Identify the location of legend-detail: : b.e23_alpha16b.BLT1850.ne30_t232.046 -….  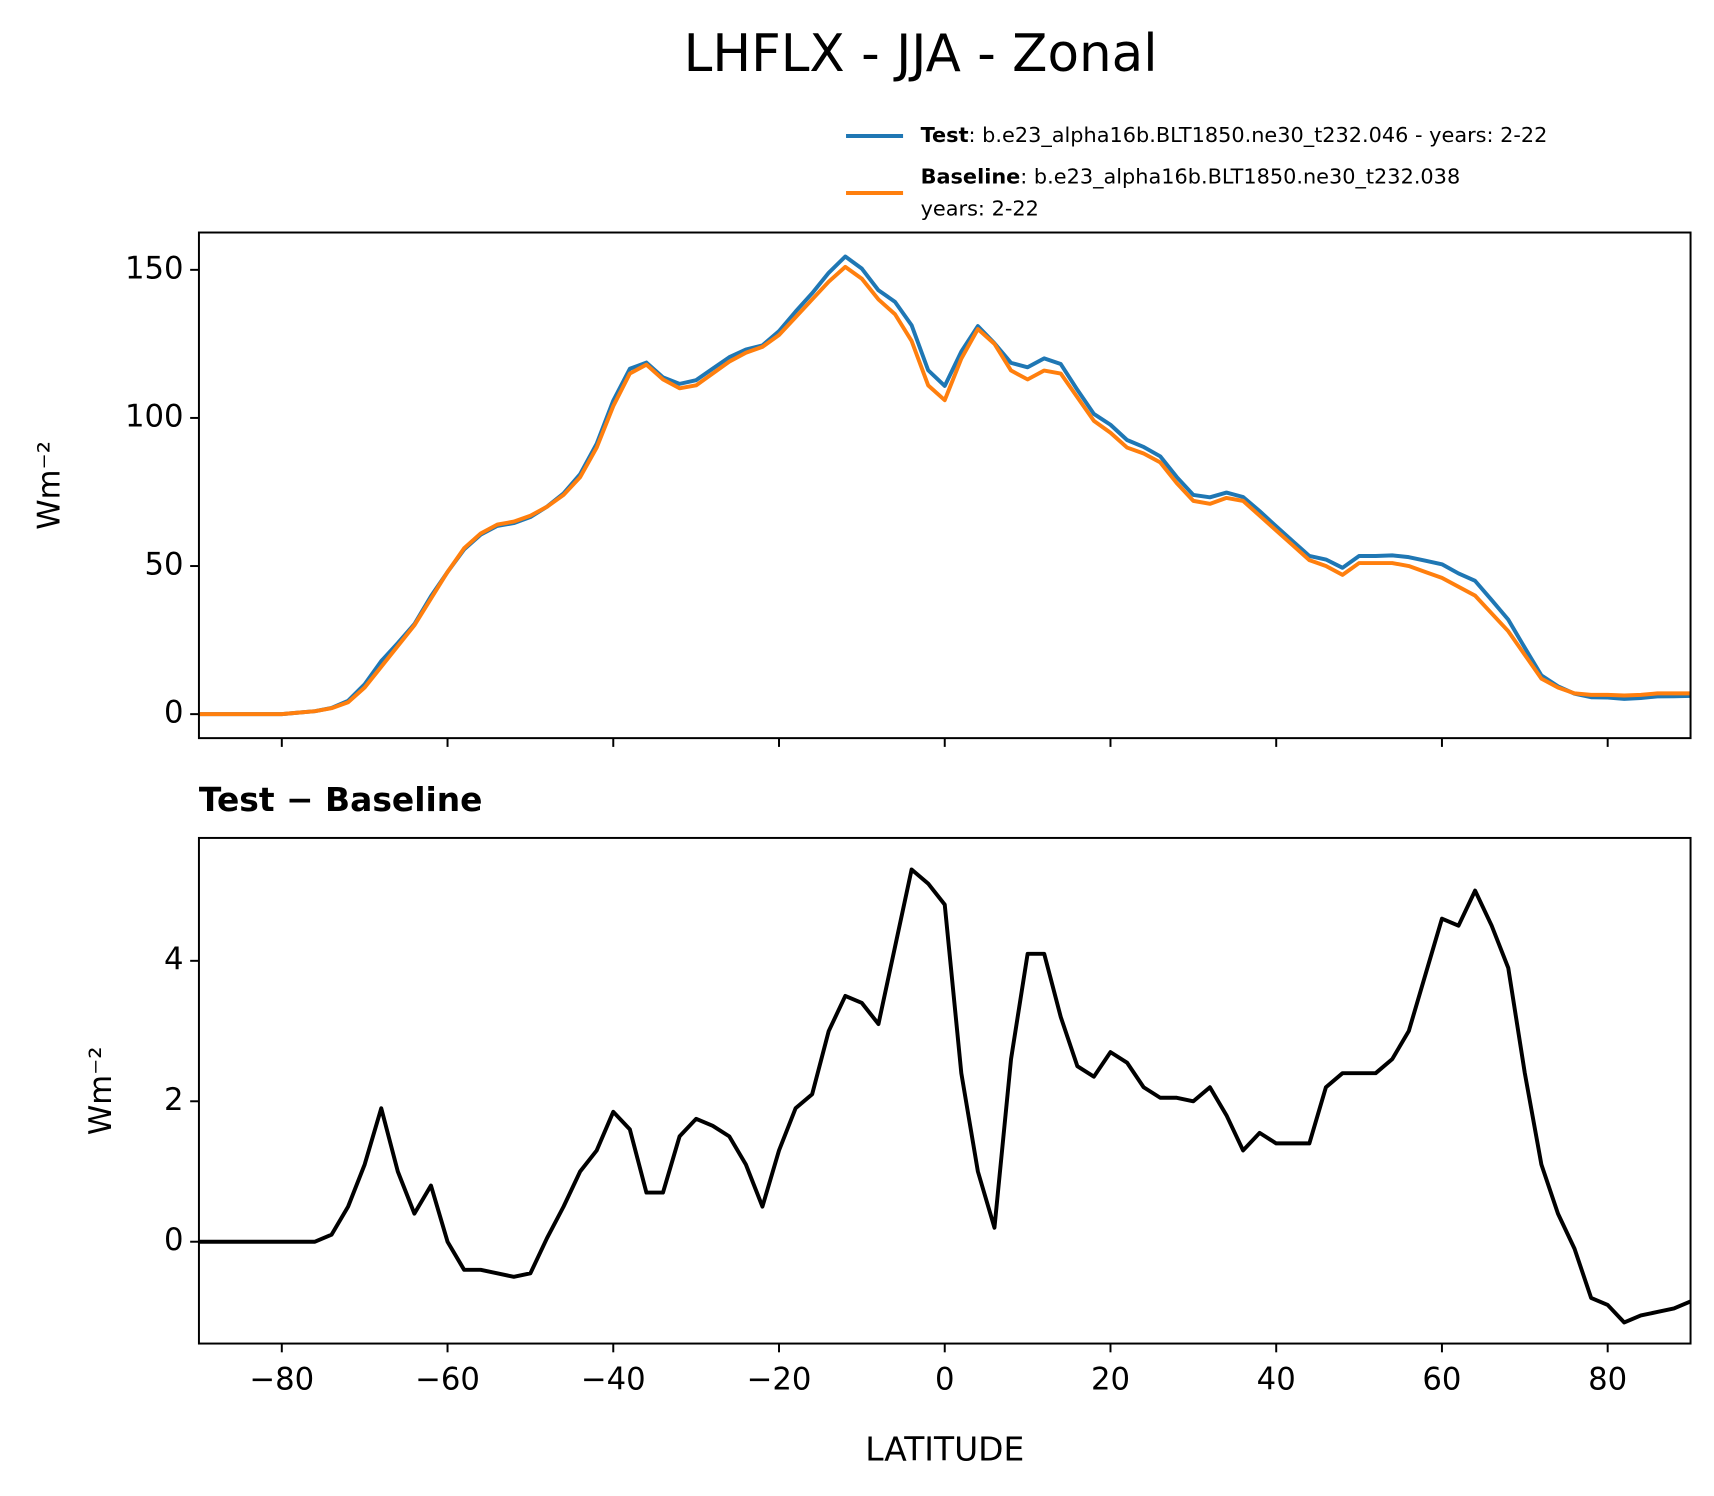
(1258, 135).